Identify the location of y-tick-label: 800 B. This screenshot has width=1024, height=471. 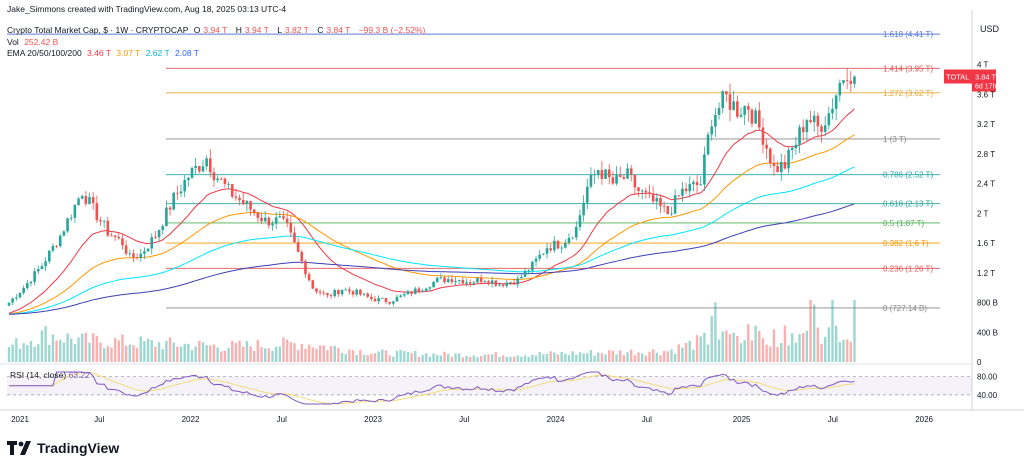
(987, 303).